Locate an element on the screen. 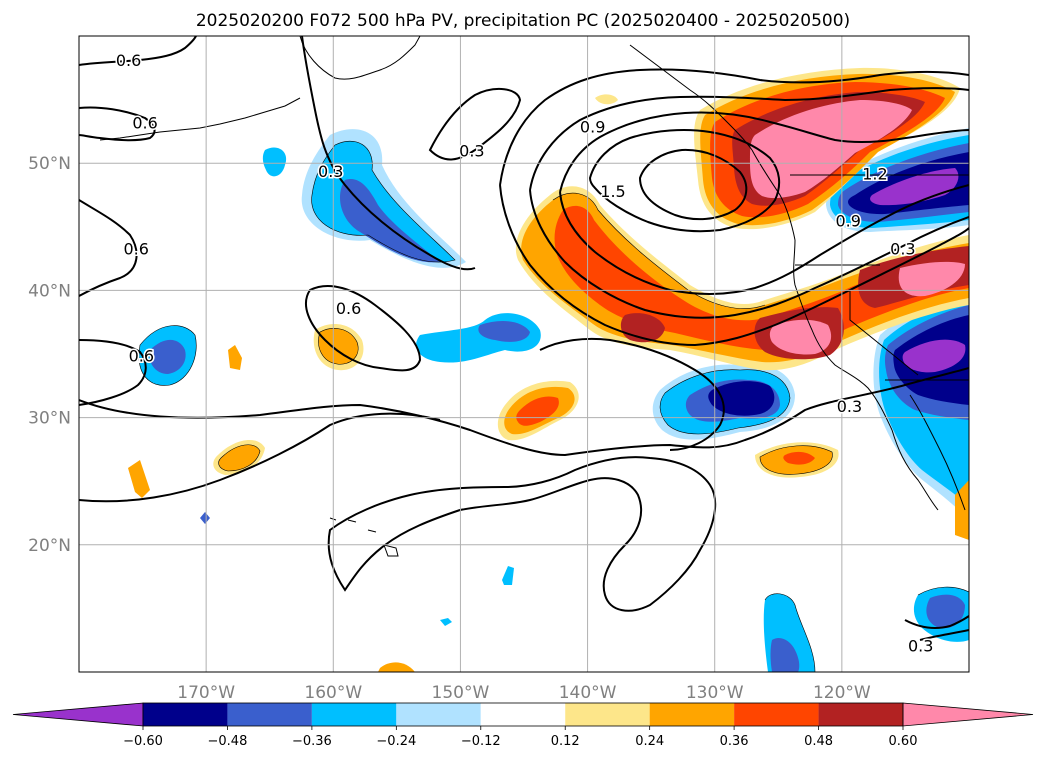 The width and height of the screenshot is (1047, 765). negative-blob-175w-35n is located at coordinates (167, 356).